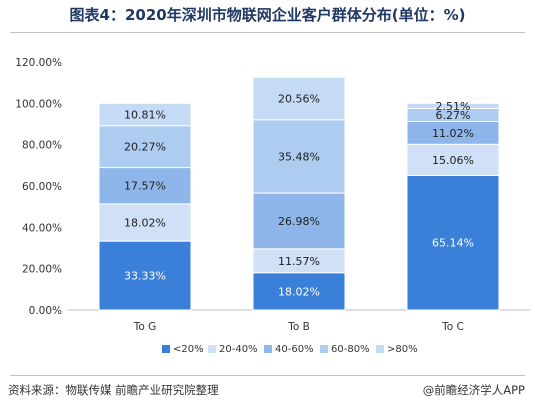 The height and width of the screenshot is (408, 535). Describe the element at coordinates (45, 311) in the screenshot. I see `y-tick-label: 0.00%` at that location.